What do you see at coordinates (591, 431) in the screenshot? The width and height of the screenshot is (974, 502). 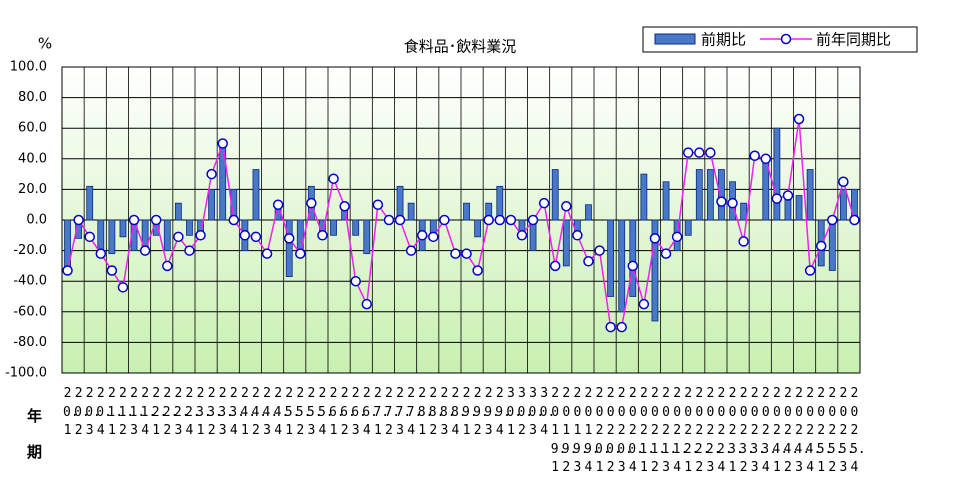 I see `x-tick-label: 2019.4` at bounding box center [591, 431].